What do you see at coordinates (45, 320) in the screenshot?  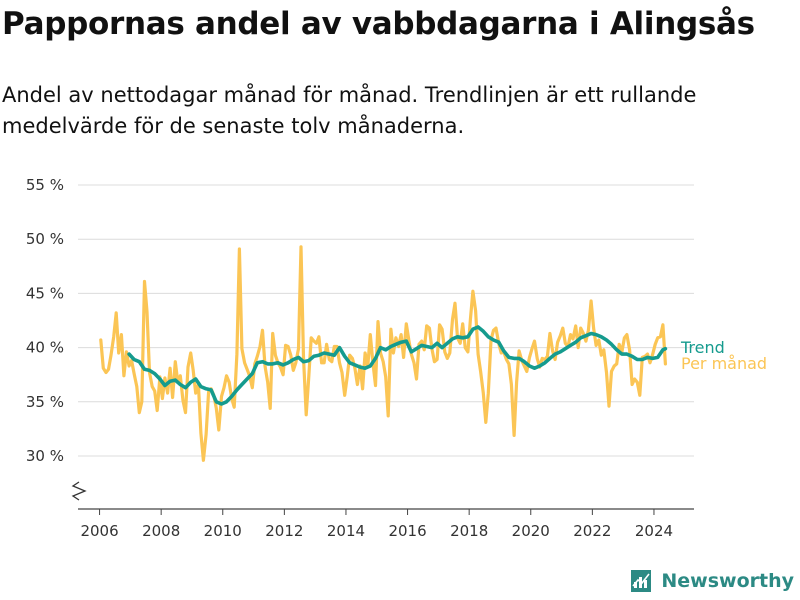 I see `y-axis-tick-labels: 30 % 35 % 40 % 45 % 50 % 55 %` at bounding box center [45, 320].